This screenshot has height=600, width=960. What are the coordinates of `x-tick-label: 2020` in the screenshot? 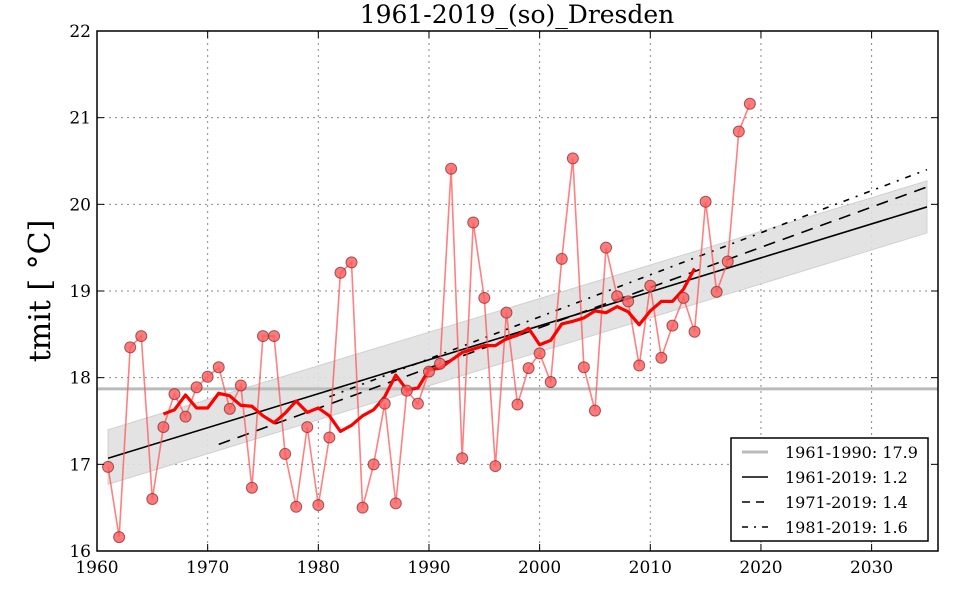 It's located at (760, 568).